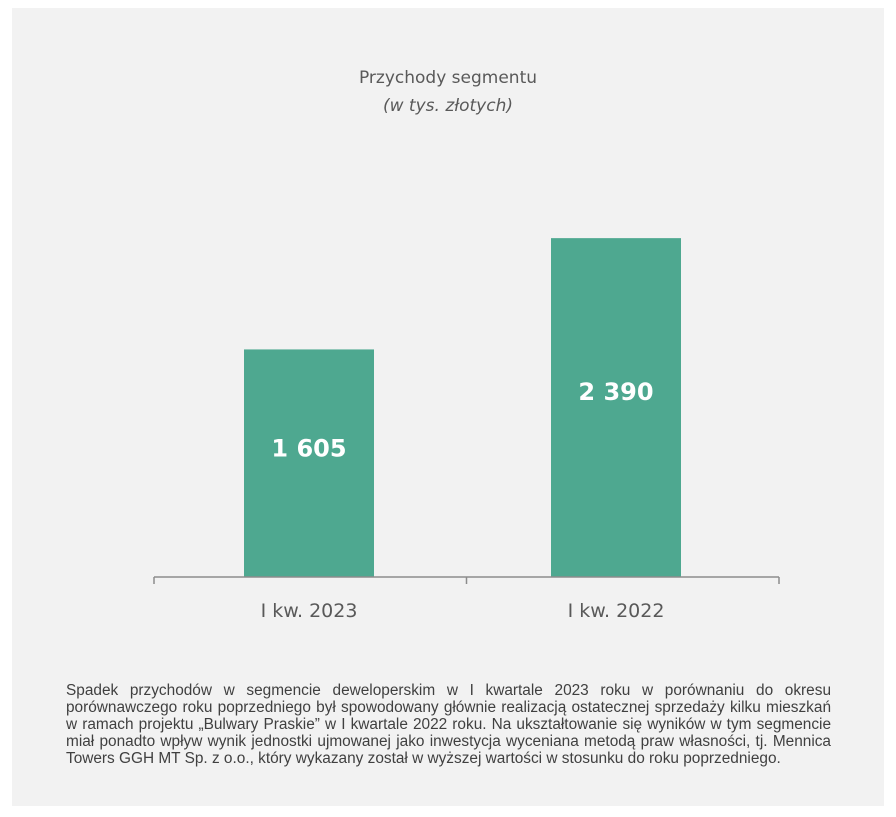 The width and height of the screenshot is (896, 817). I want to click on x-tick-label-2: I kw. 2022, so click(616, 611).